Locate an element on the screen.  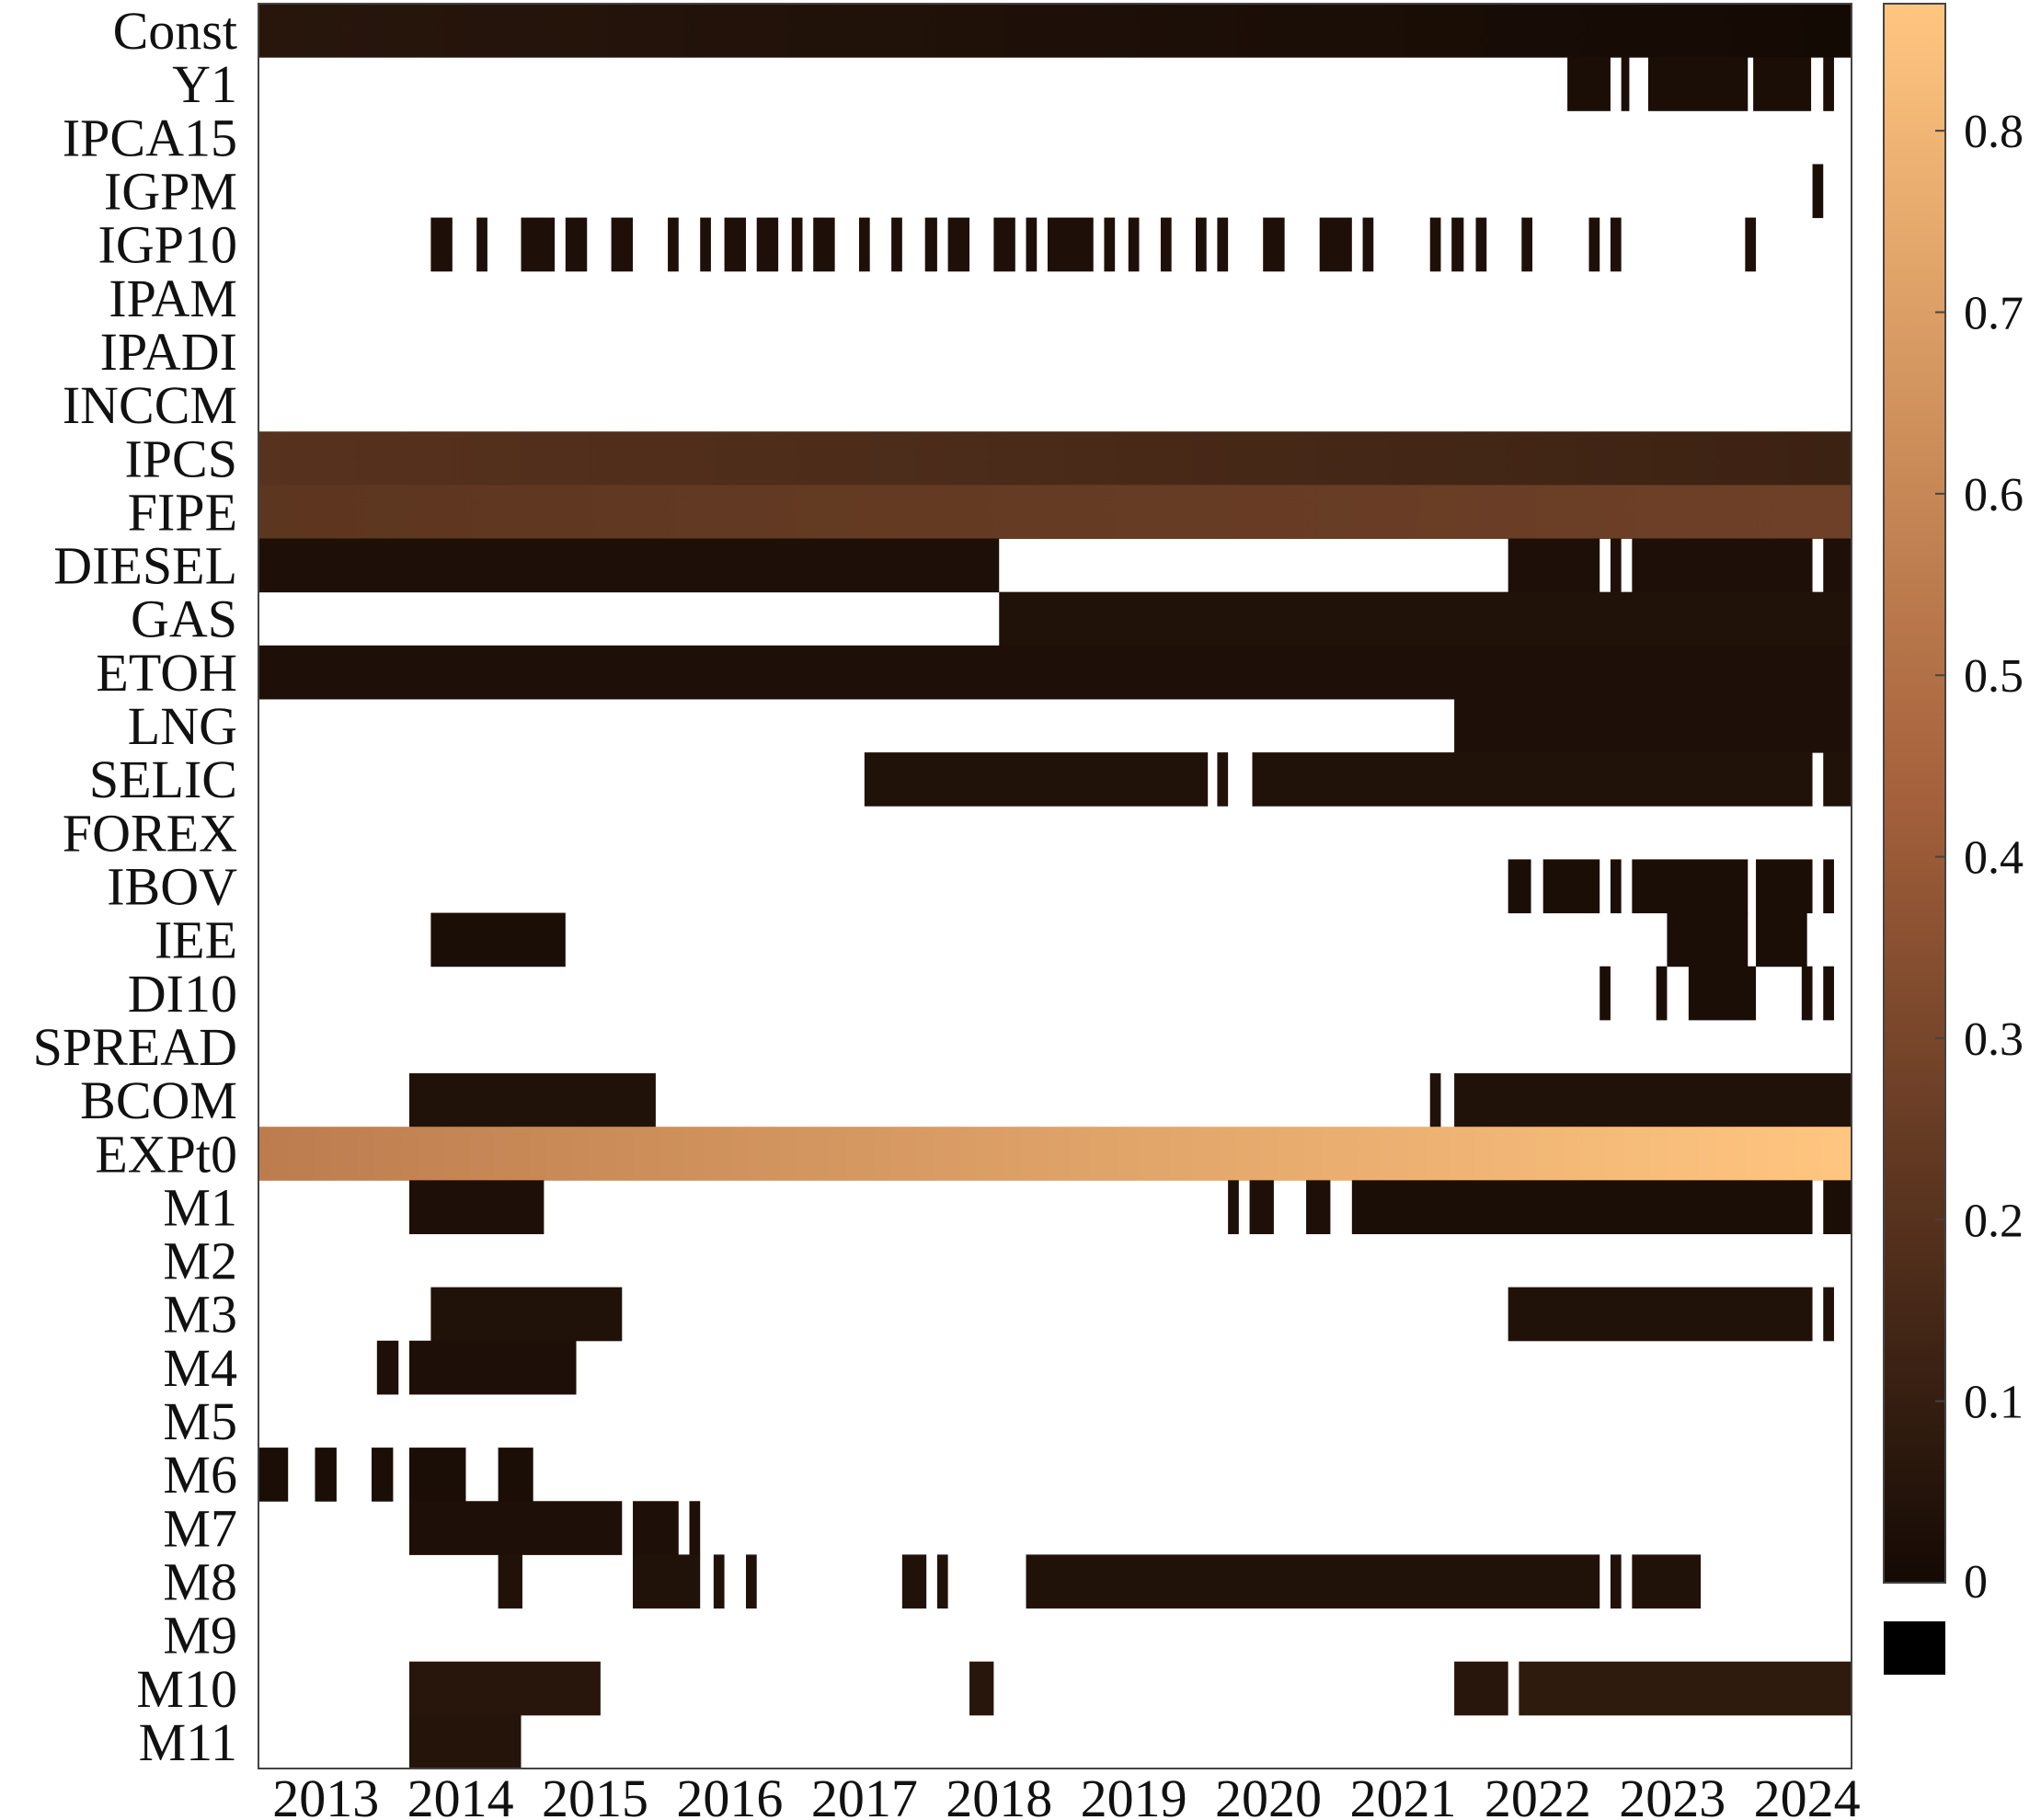
row-label-iee: IEE is located at coordinates (196, 940).